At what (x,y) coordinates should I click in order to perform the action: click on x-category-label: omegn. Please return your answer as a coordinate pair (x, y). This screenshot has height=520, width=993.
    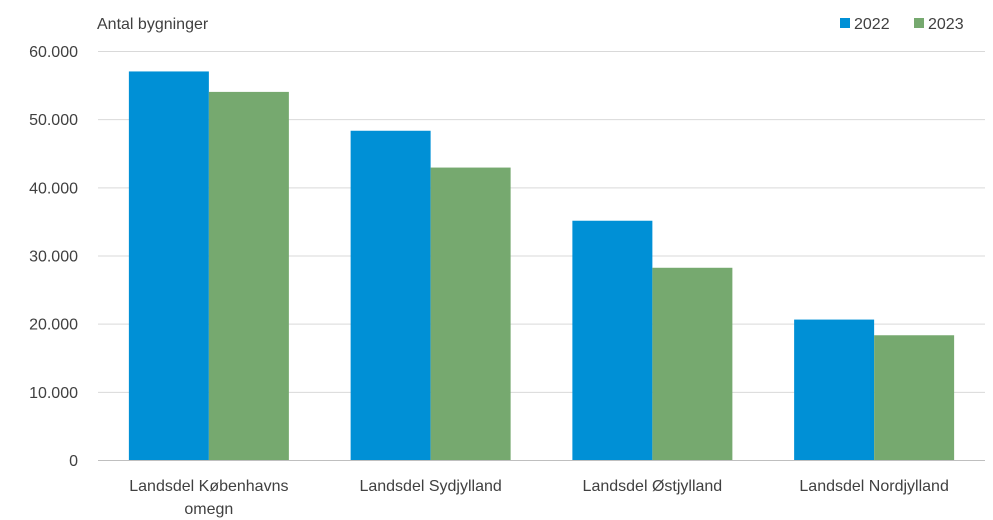
    Looking at the image, I should click on (208, 509).